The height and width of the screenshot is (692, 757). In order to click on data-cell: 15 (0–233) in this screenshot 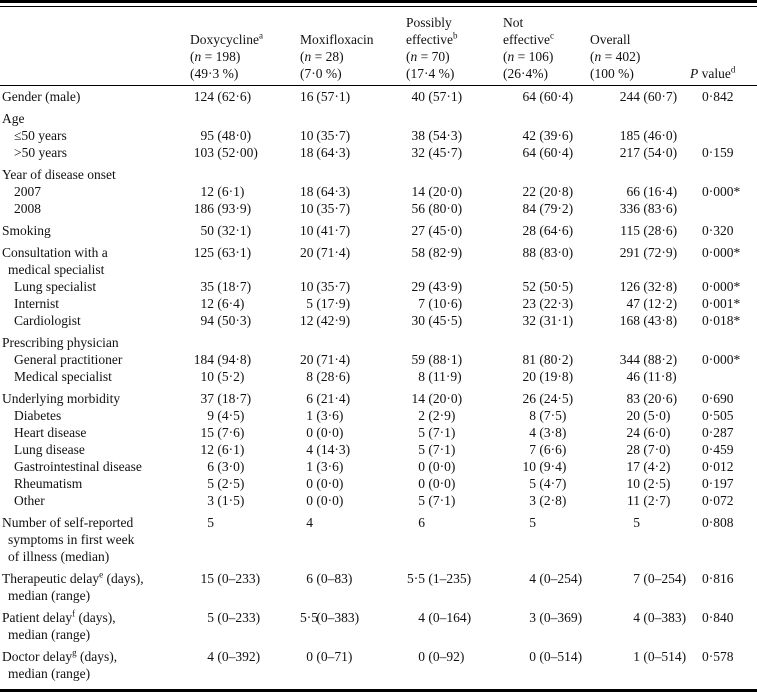, I will do `click(230, 578)`.